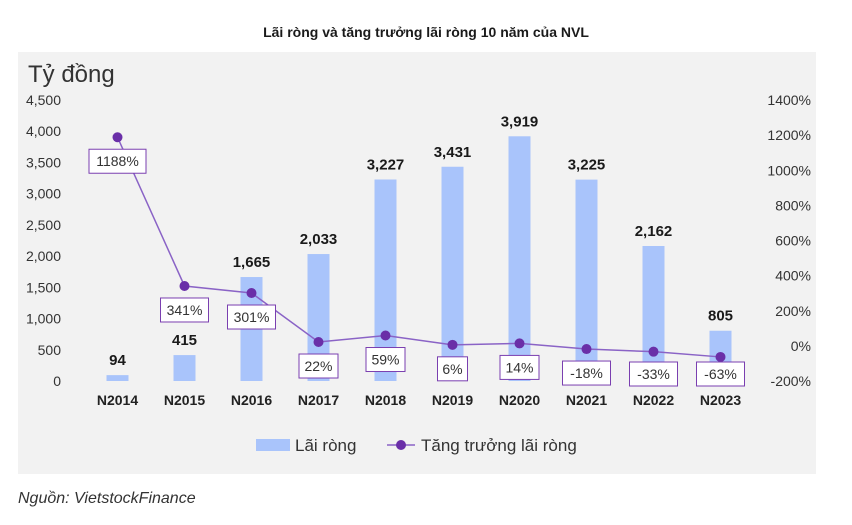  What do you see at coordinates (654, 231) in the screenshot?
I see `bar-value-label: 2,162` at bounding box center [654, 231].